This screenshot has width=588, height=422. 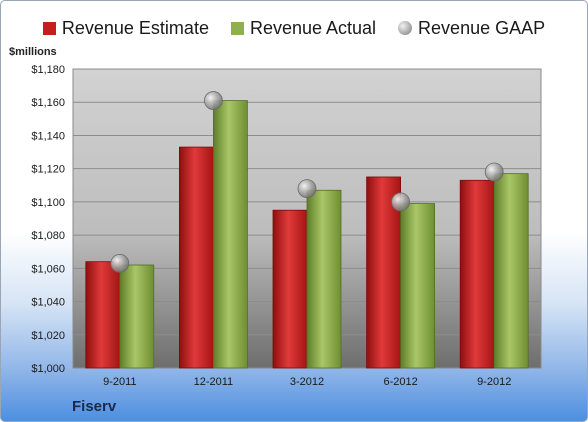 What do you see at coordinates (214, 382) in the screenshot?
I see `x-tick-label: 12-2011` at bounding box center [214, 382].